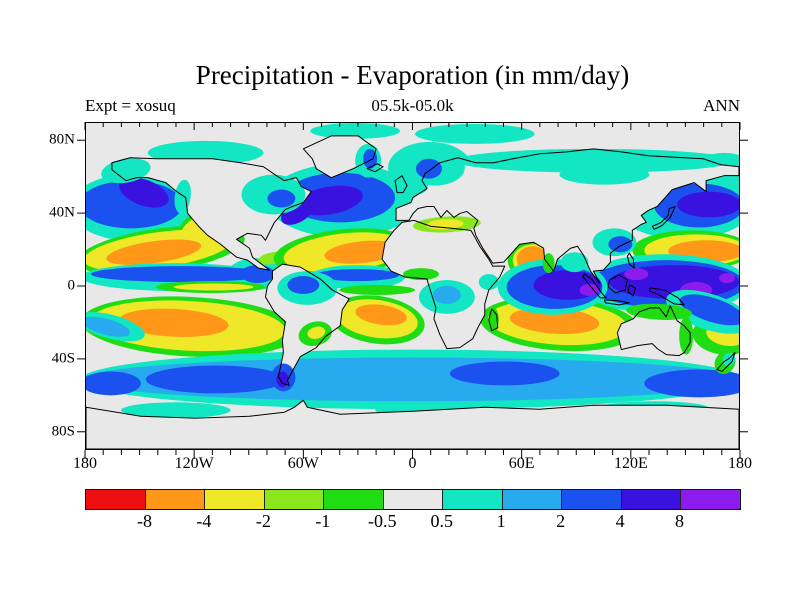 The image size is (800, 600). Describe the element at coordinates (316, 332) in the screenshot. I see `land-contour-yellow` at that location.